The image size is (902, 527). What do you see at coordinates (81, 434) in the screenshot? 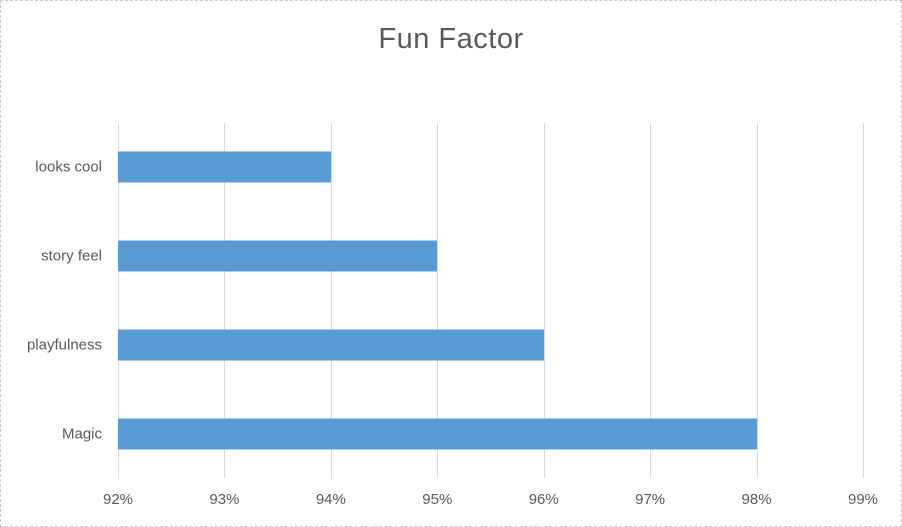
I see `category-label: Magic` at bounding box center [81, 434].